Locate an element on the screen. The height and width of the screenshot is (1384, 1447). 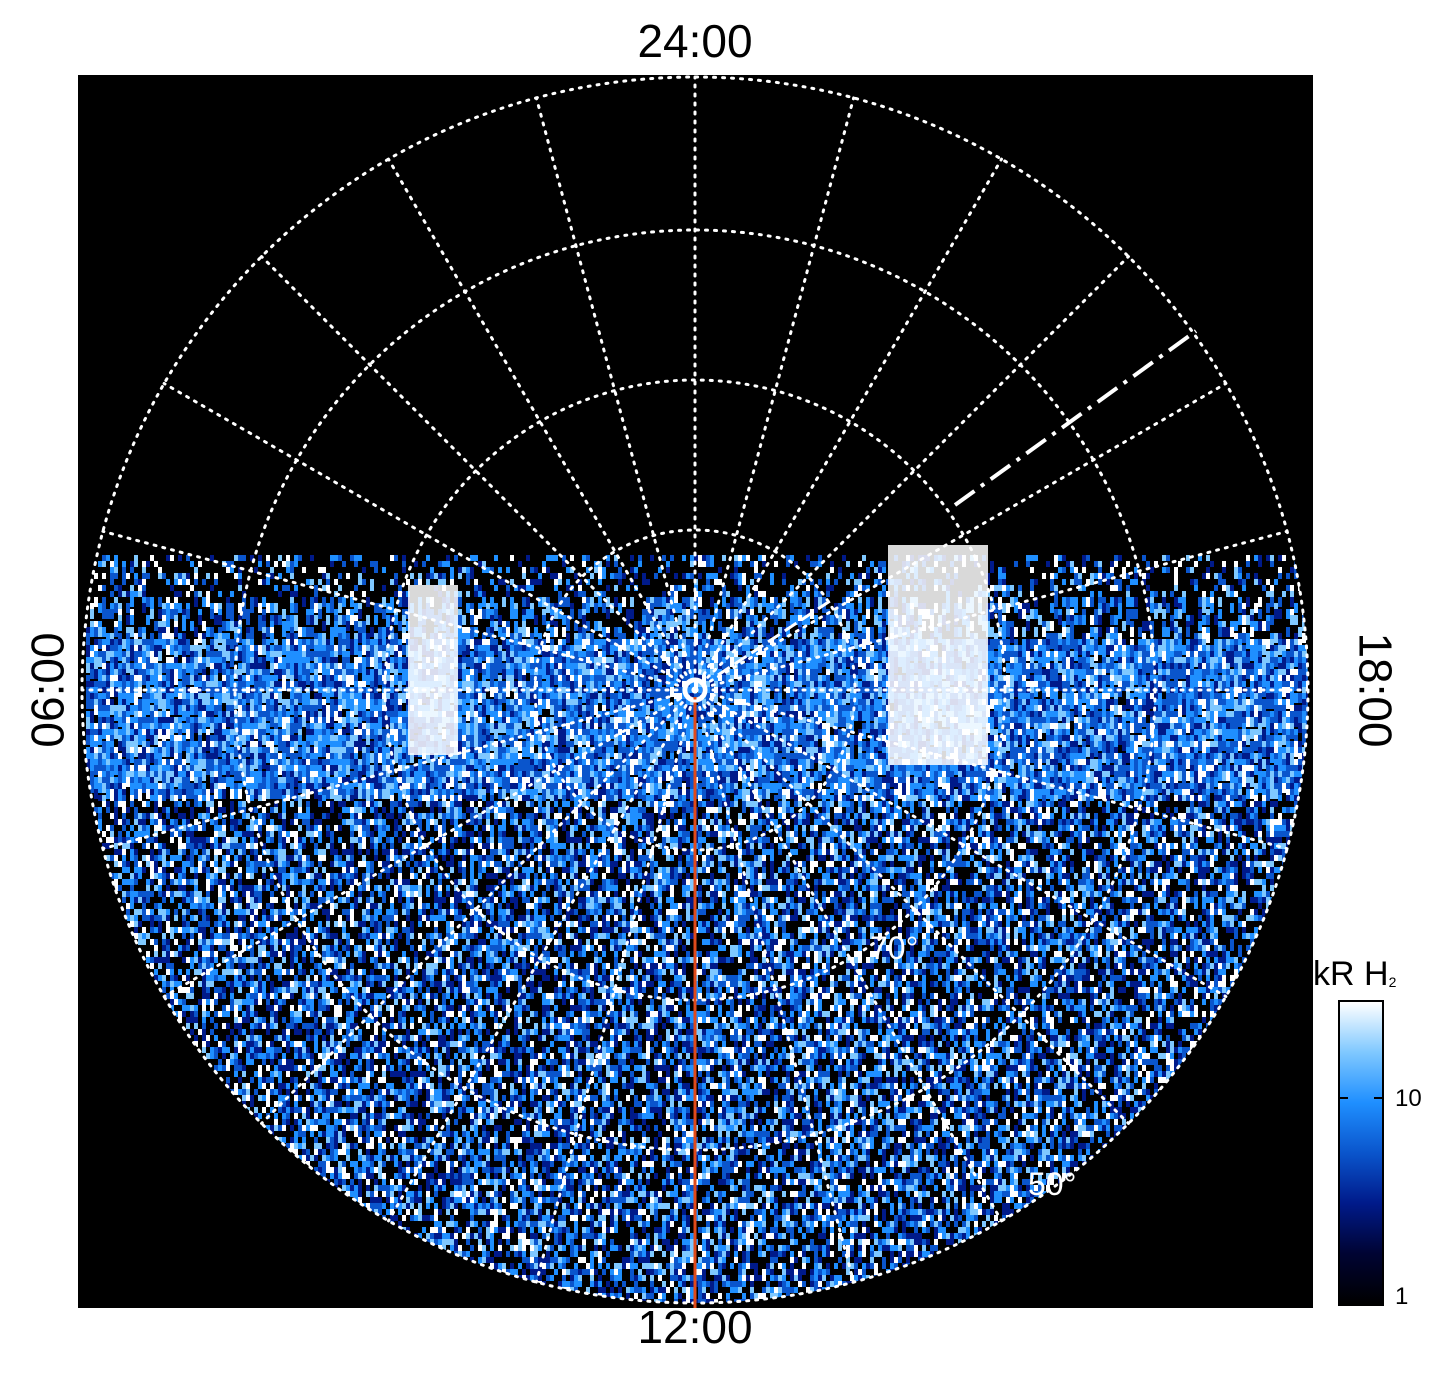
colorbar is located at coordinates (1361, 1153).